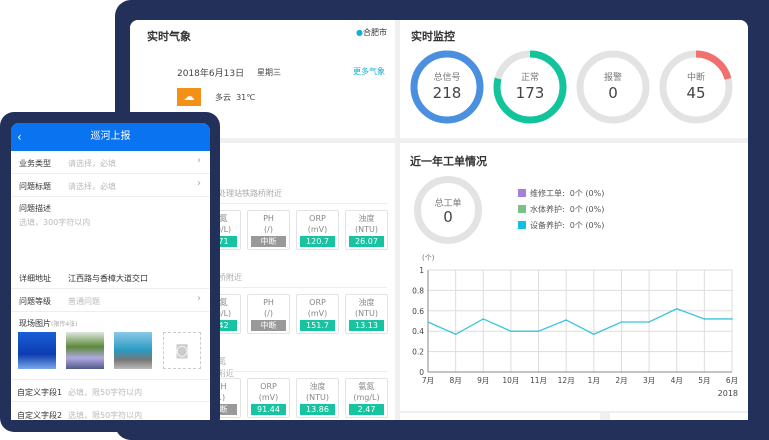 The width and height of the screenshot is (769, 440). I want to click on address-field: 详细地址 江西路与香樟大道交口, so click(110, 277).